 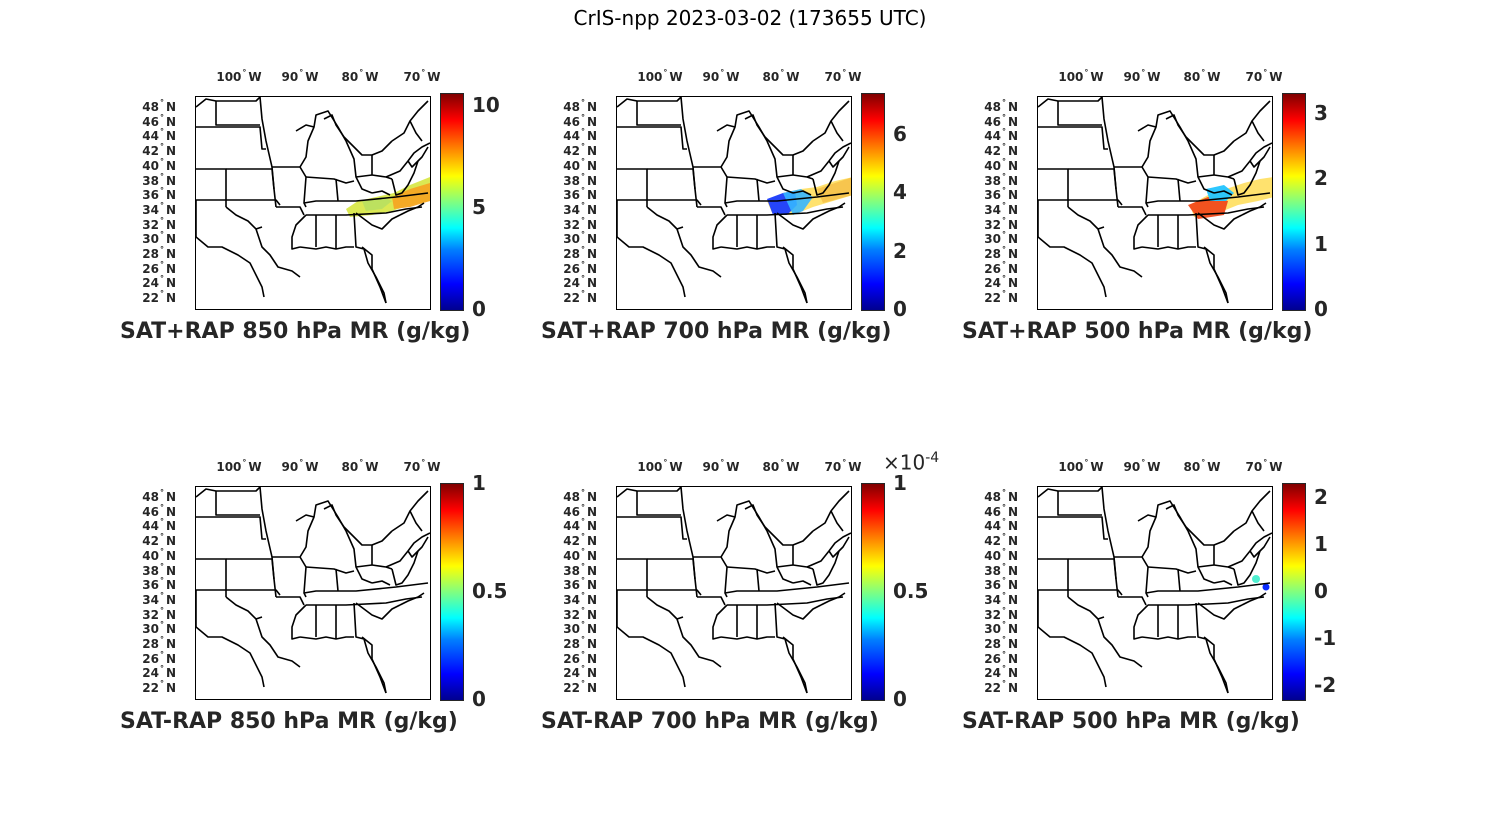 I want to click on latitude-tick-label: 36° N, so click(x=159, y=584).